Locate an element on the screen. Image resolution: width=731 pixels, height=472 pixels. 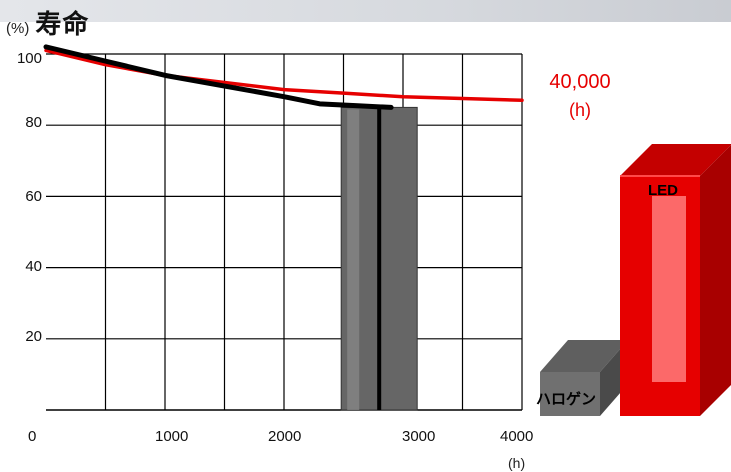
y-tick-60: 60 is located at coordinates (33, 196).